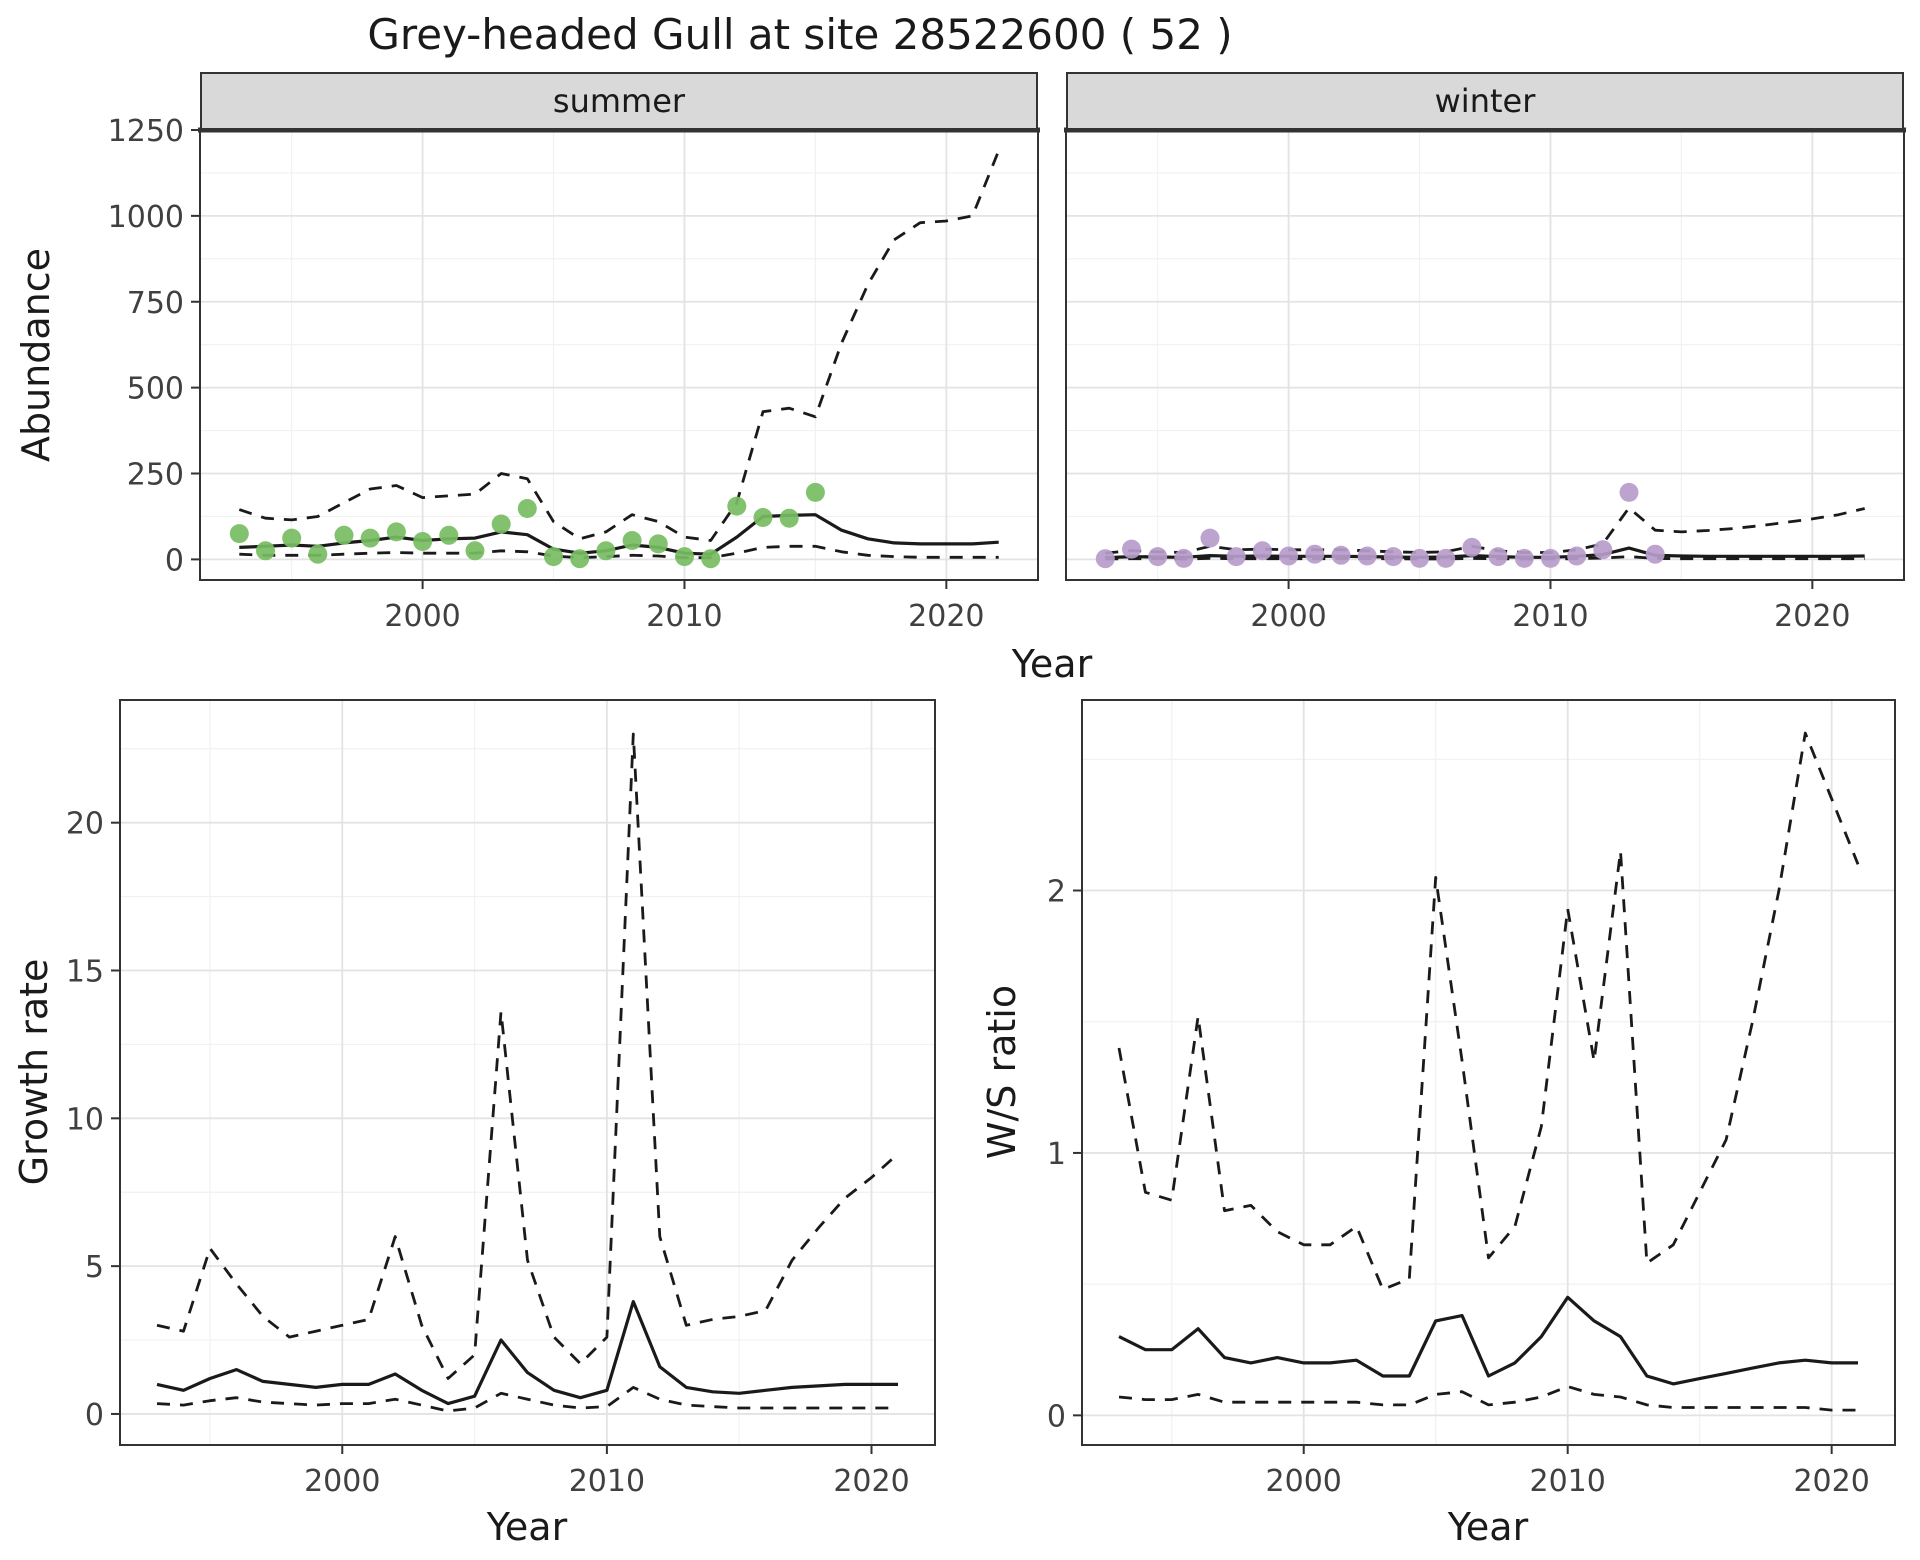 The image size is (1920, 1560). What do you see at coordinates (1488, 1398) in the screenshot?
I see `series-ws-lower-ci` at bounding box center [1488, 1398].